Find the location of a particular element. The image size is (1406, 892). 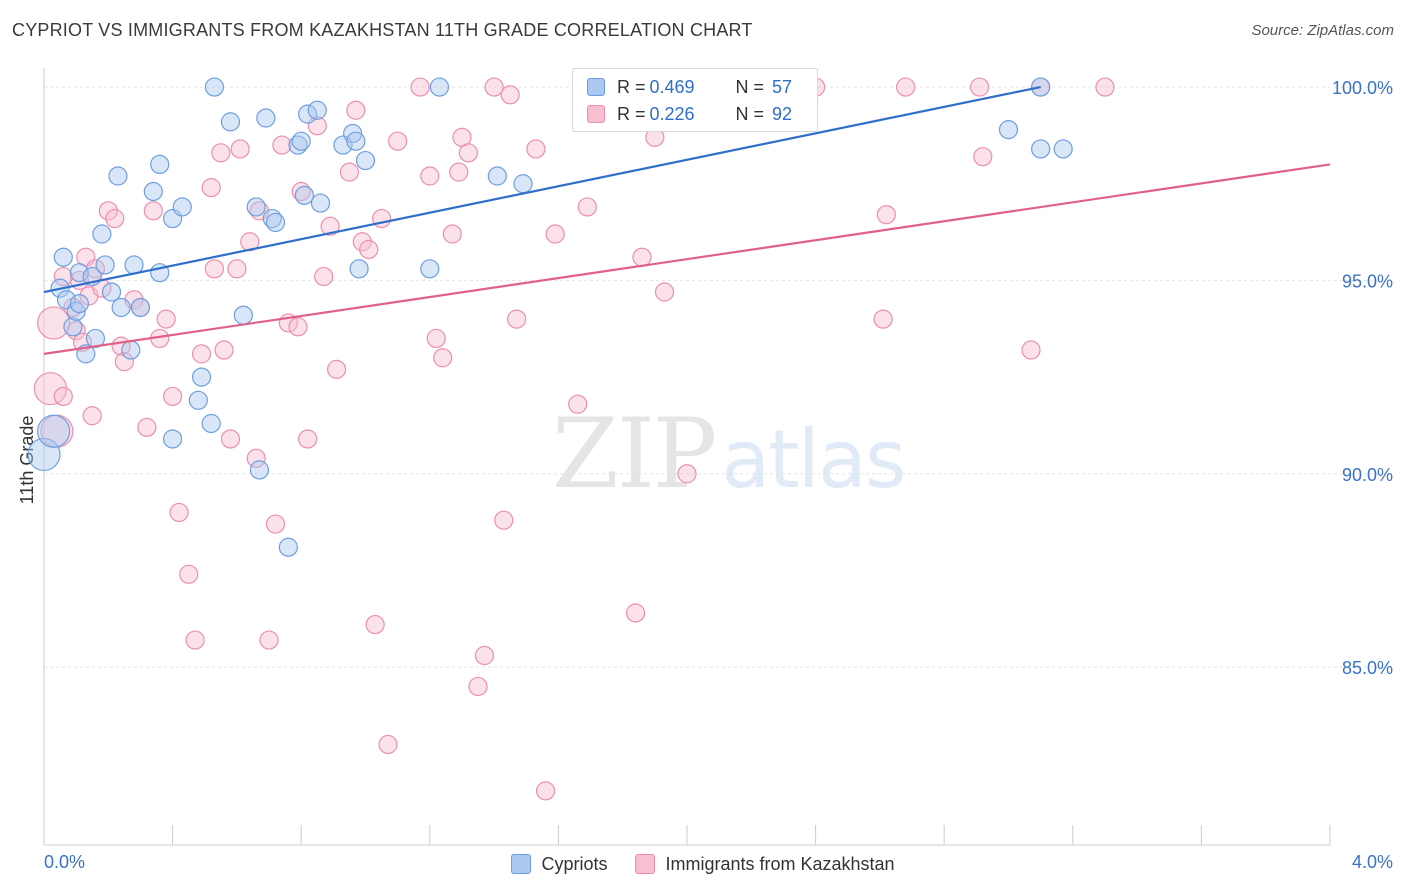

legend-item-kazakhstan: Immigrants from Kazakhstan is located at coordinates (765, 864).